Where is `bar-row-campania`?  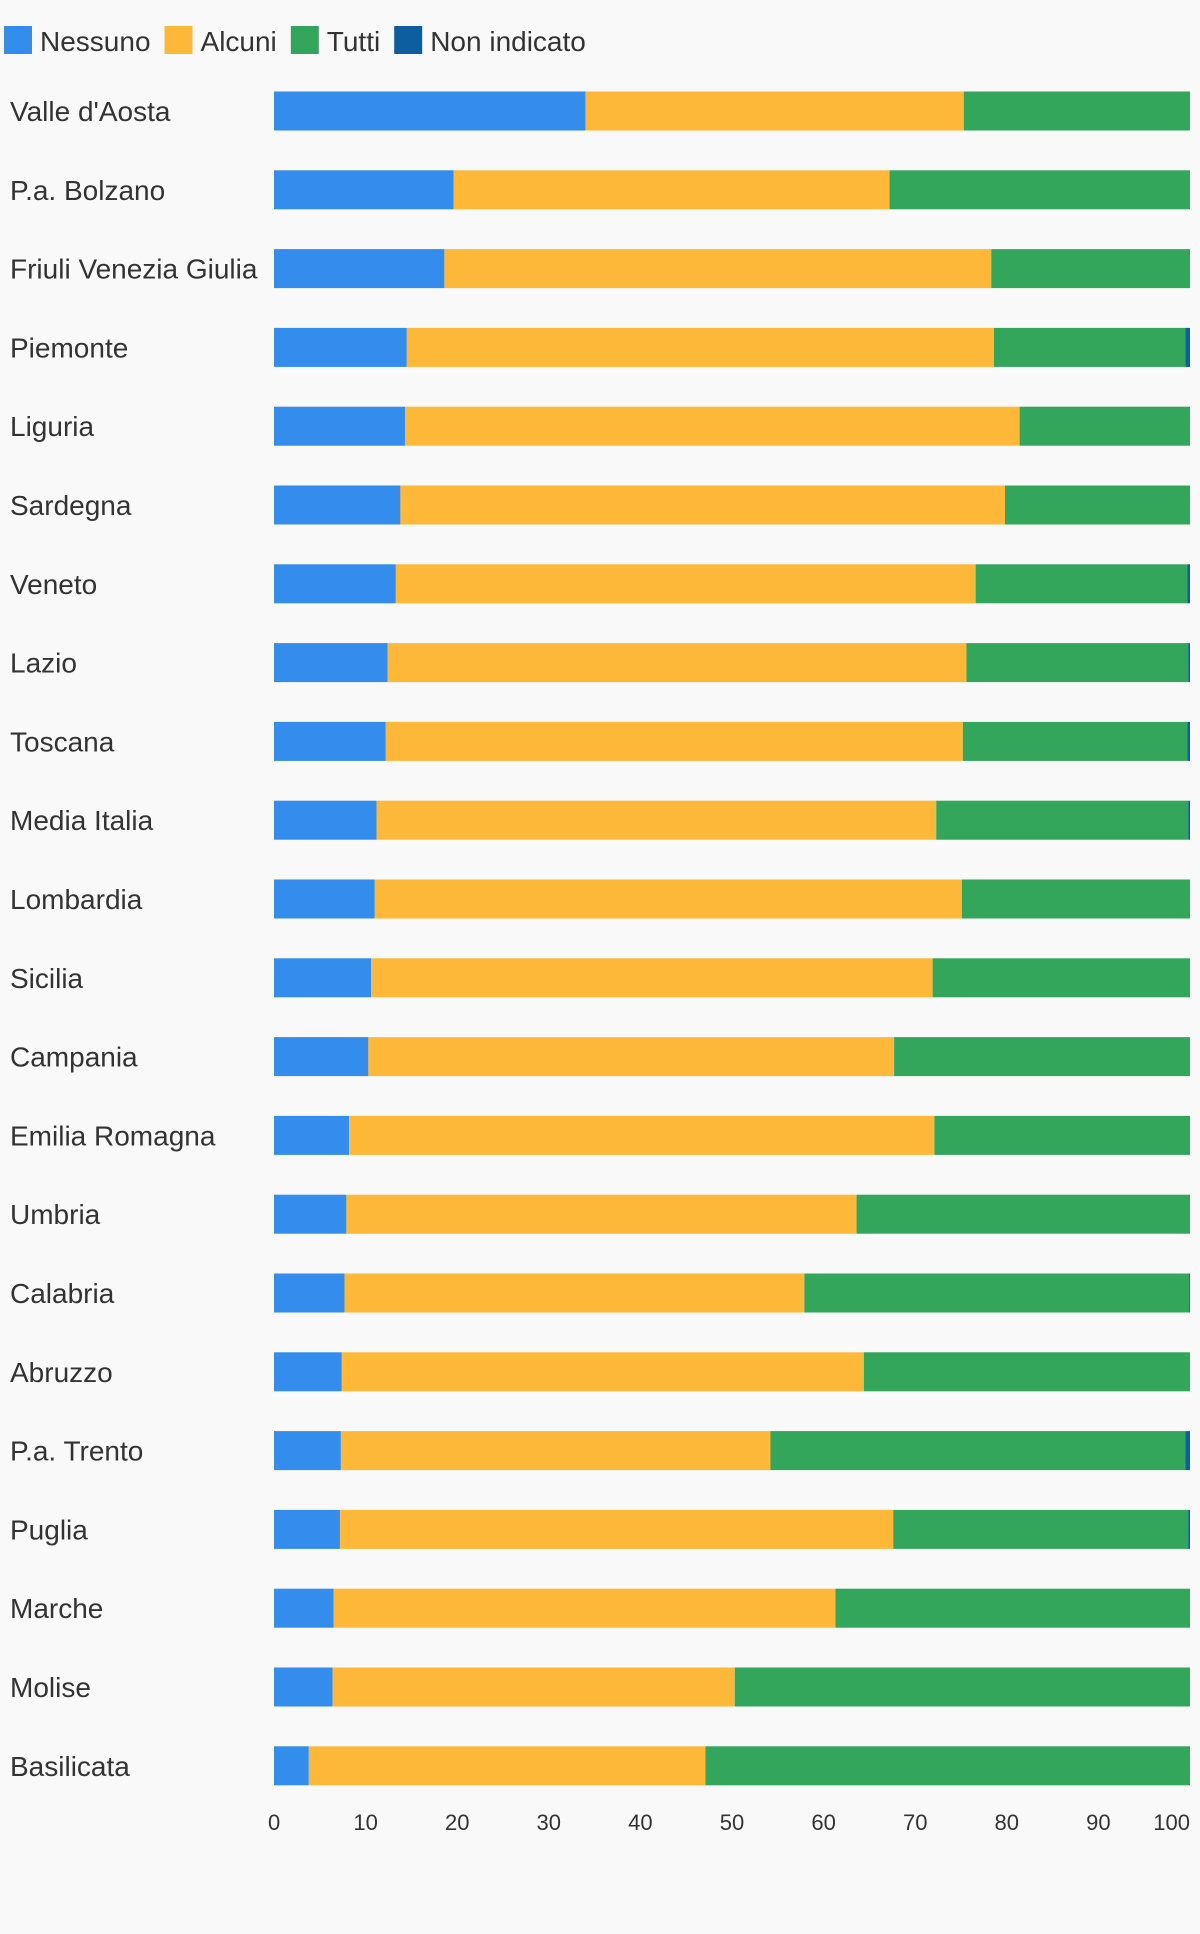
bar-row-campania is located at coordinates (732, 1057).